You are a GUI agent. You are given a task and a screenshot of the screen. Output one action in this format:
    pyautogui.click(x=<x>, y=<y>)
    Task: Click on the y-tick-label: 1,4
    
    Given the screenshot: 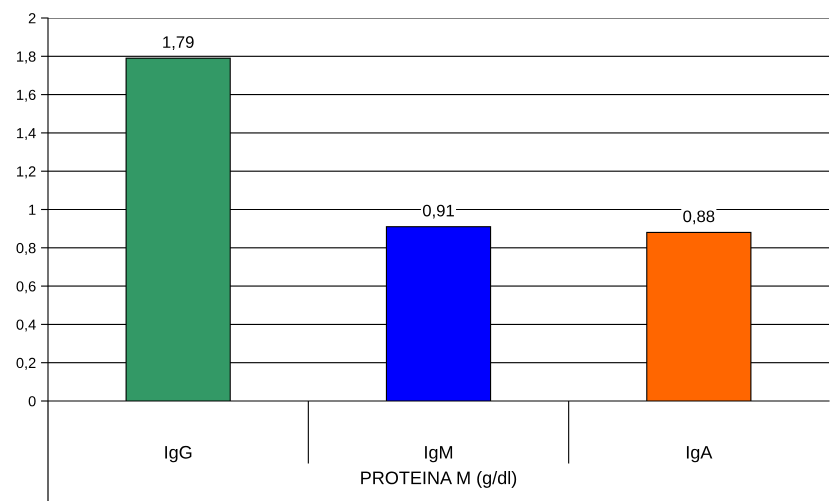 What is the action you would take?
    pyautogui.click(x=26, y=134)
    